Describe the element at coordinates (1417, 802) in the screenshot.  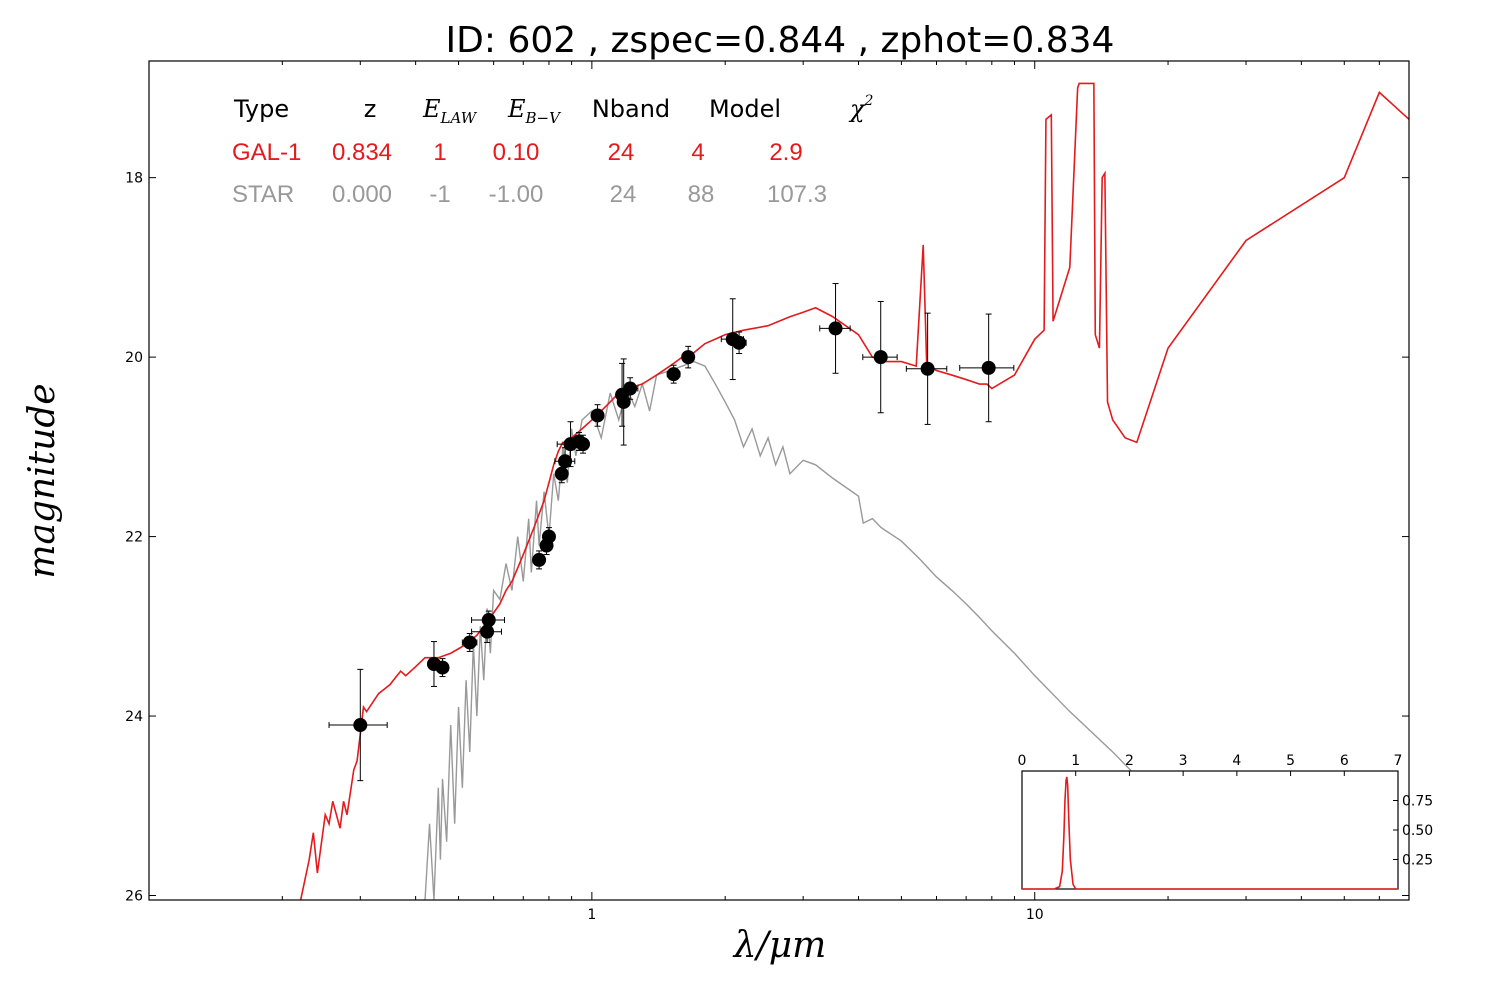
I see `inset-y-tick-label: 0.75` at that location.